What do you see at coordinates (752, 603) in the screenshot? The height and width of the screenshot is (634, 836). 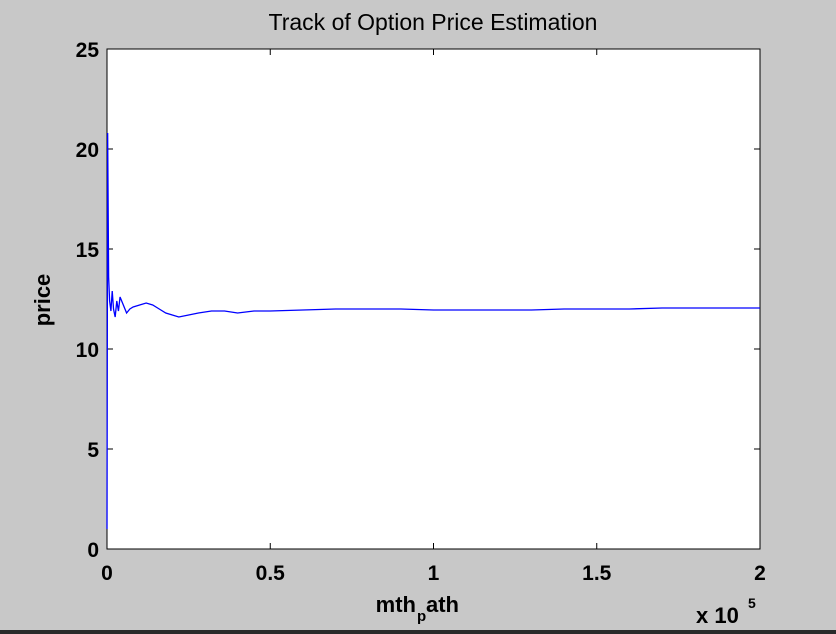 I see `x-multiplier-exponent: 5` at bounding box center [752, 603].